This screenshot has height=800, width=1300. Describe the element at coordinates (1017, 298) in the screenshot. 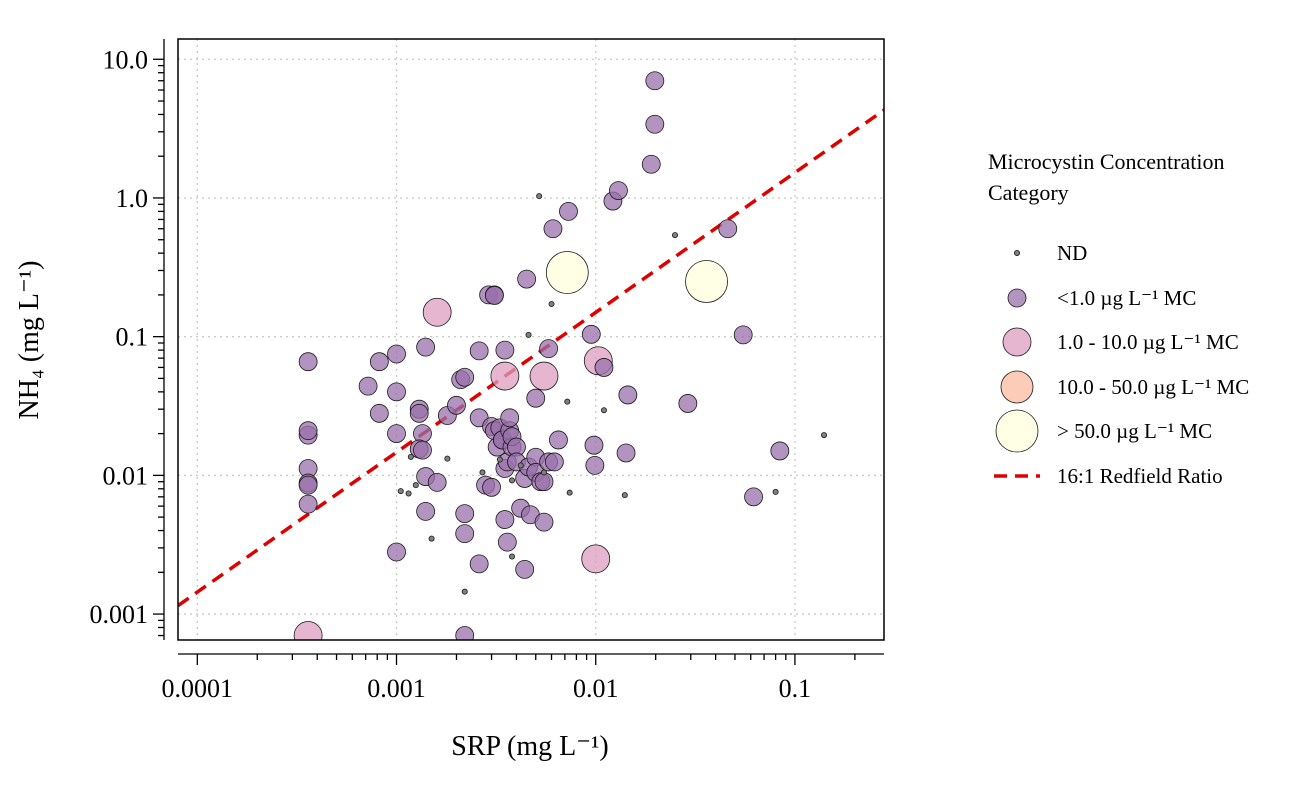

I see `legend-marker-mc-lt1` at that location.